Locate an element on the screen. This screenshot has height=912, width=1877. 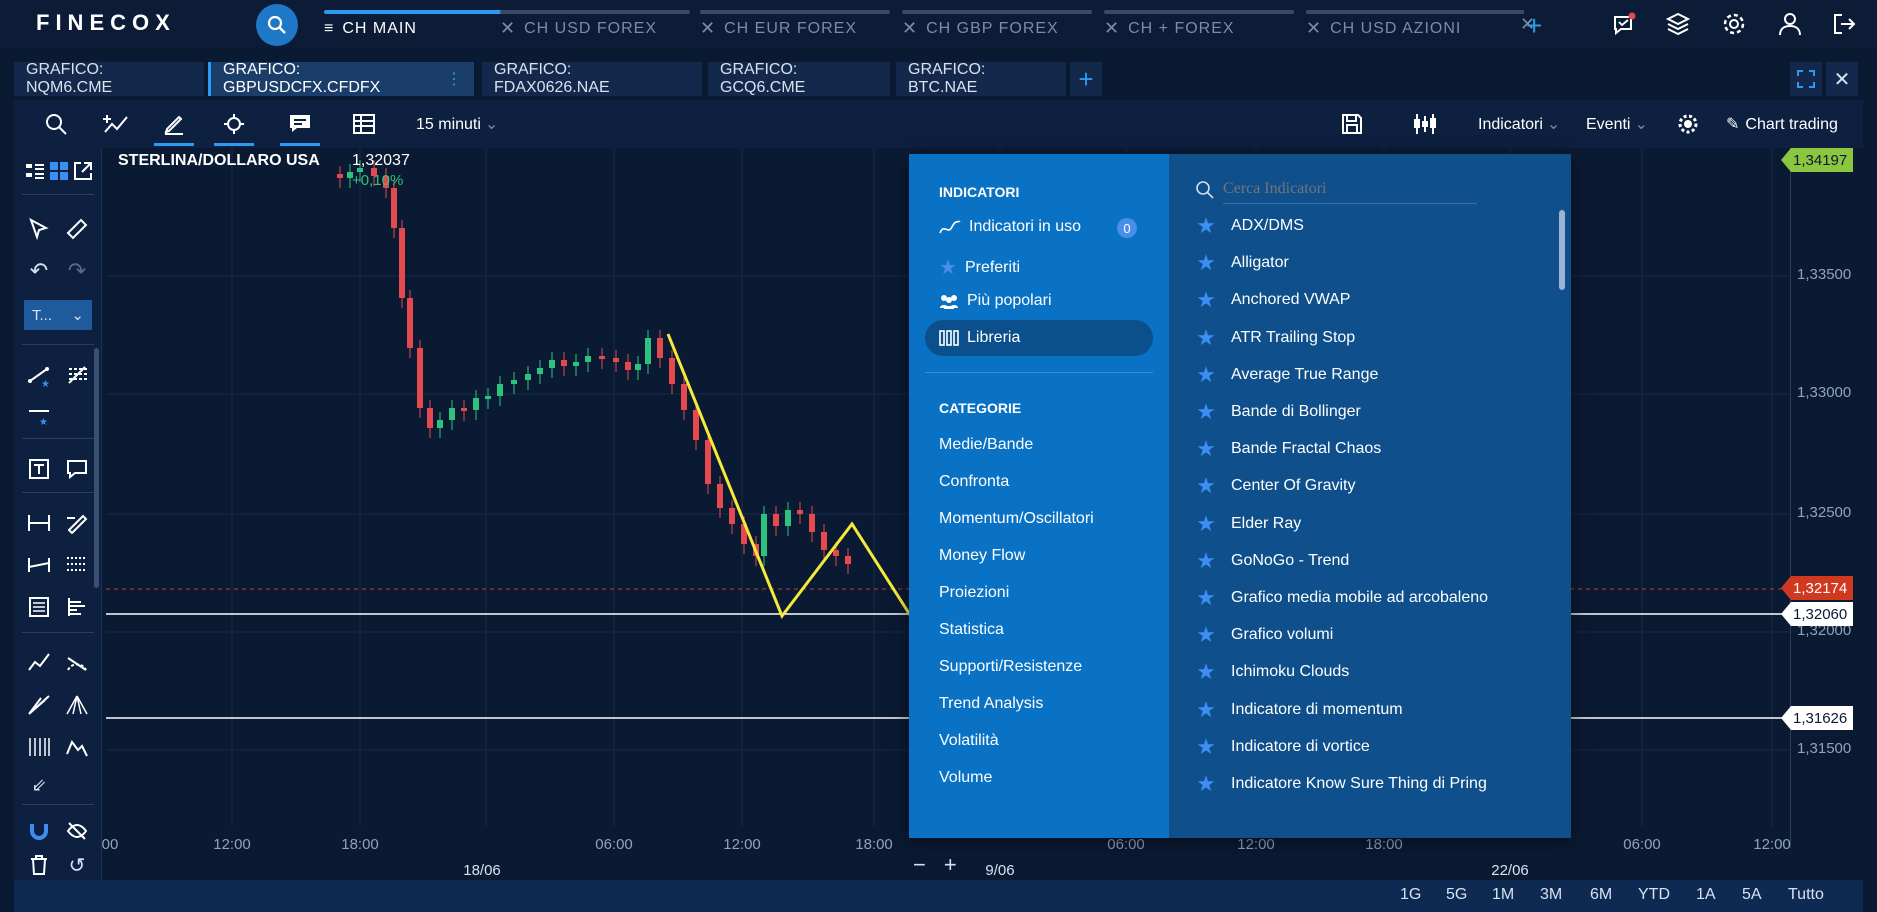
redo-button: ↷ is located at coordinates (77, 271).